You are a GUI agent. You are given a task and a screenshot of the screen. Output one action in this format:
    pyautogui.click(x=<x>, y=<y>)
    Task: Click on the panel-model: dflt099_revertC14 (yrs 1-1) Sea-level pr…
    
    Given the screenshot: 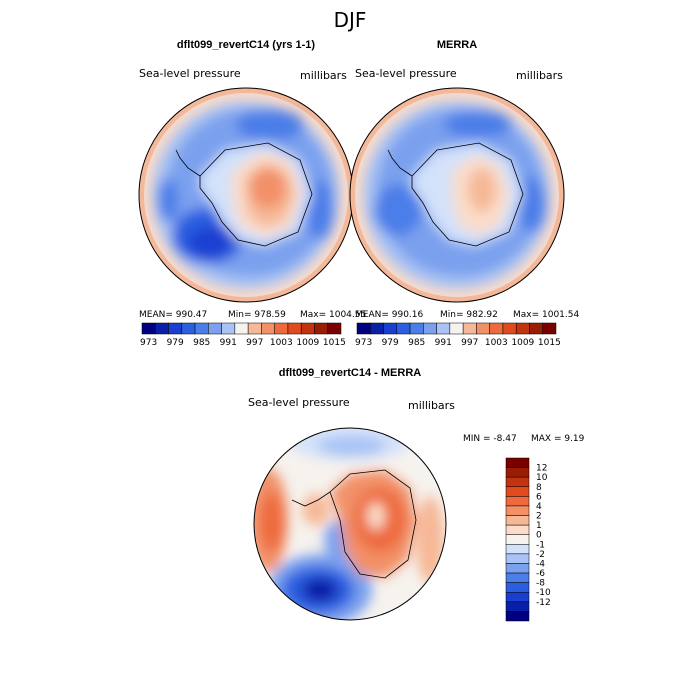 What is the action you would take?
    pyautogui.click(x=252, y=193)
    